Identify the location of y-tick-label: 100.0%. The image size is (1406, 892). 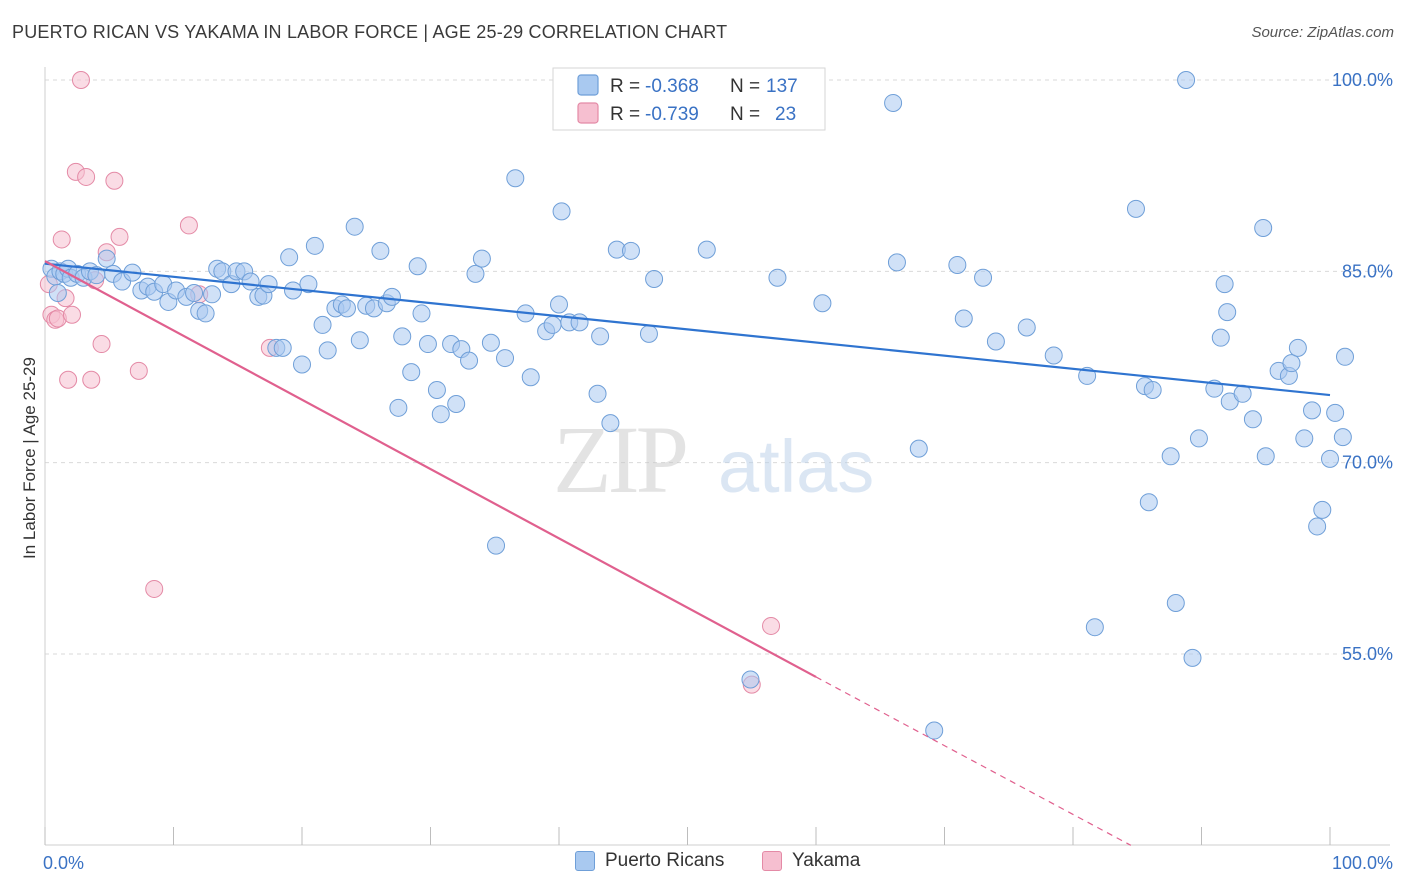
(1362, 80).